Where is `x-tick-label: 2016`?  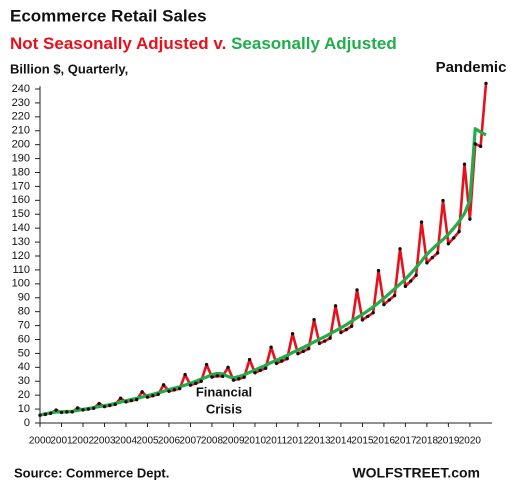
x-tick-label: 2016 is located at coordinates (384, 441).